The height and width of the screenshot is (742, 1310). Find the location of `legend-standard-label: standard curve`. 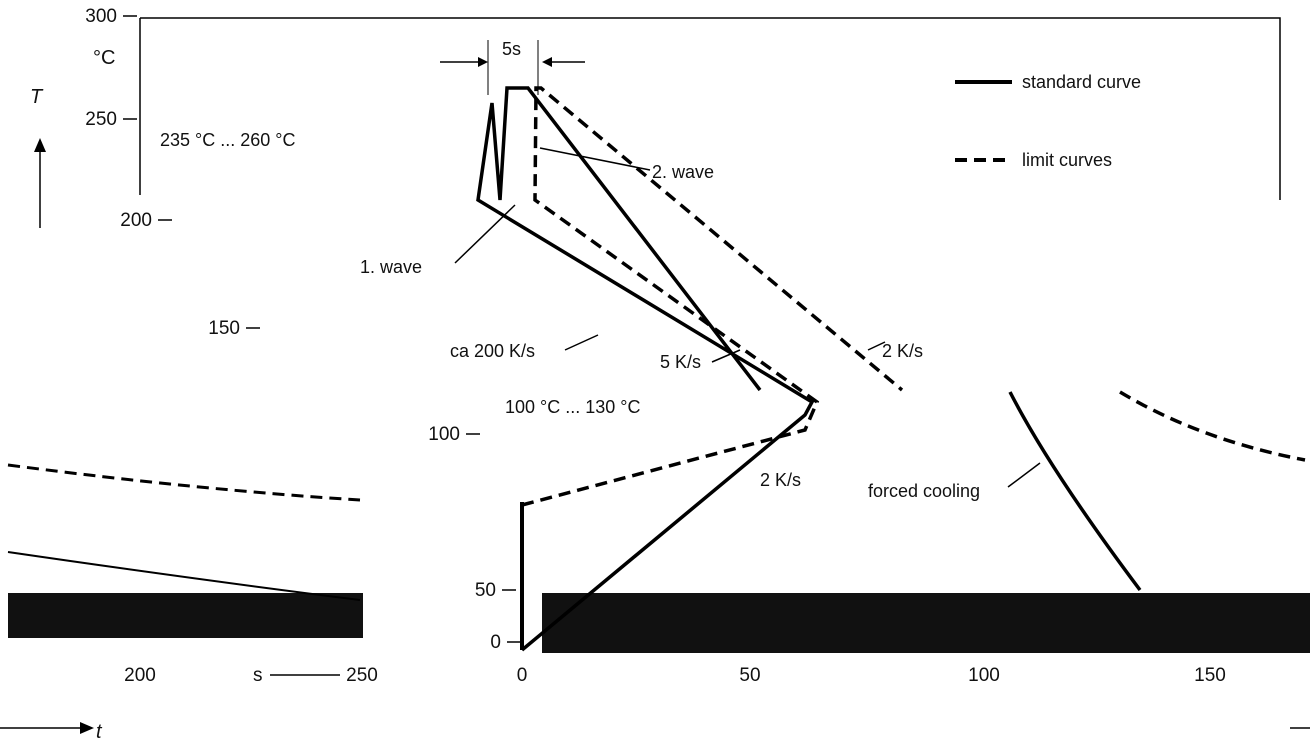

legend-standard-label: standard curve is located at coordinates (1081, 82).